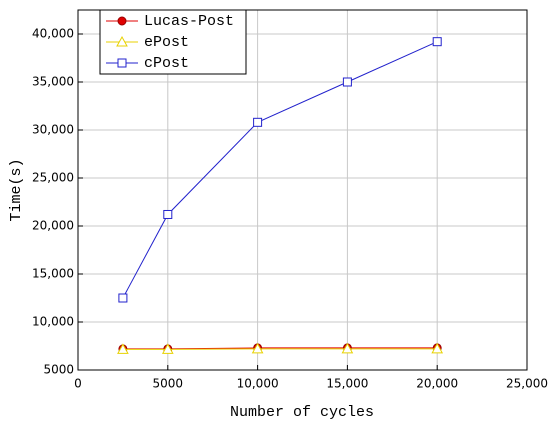 The width and height of the screenshot is (550, 429). I want to click on x-tick-label: 15,000, so click(347, 384).